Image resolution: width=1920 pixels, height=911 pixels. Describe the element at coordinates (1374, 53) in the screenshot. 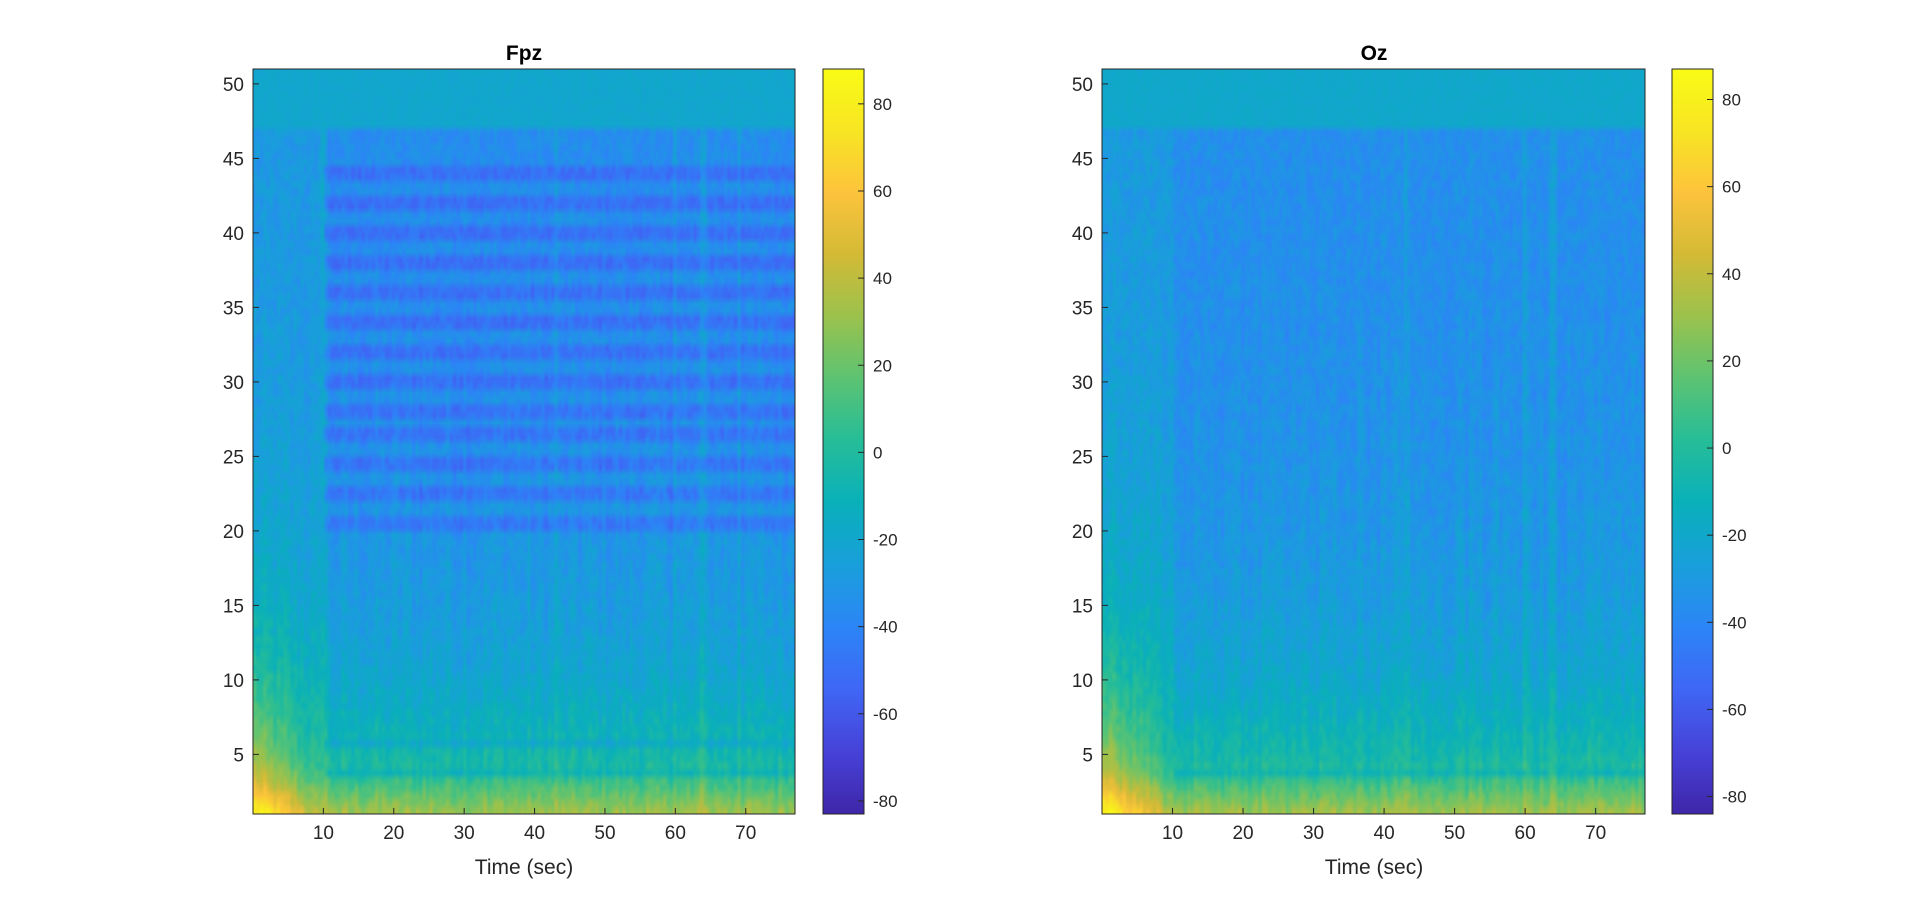

I see `chart-title: Oz` at that location.